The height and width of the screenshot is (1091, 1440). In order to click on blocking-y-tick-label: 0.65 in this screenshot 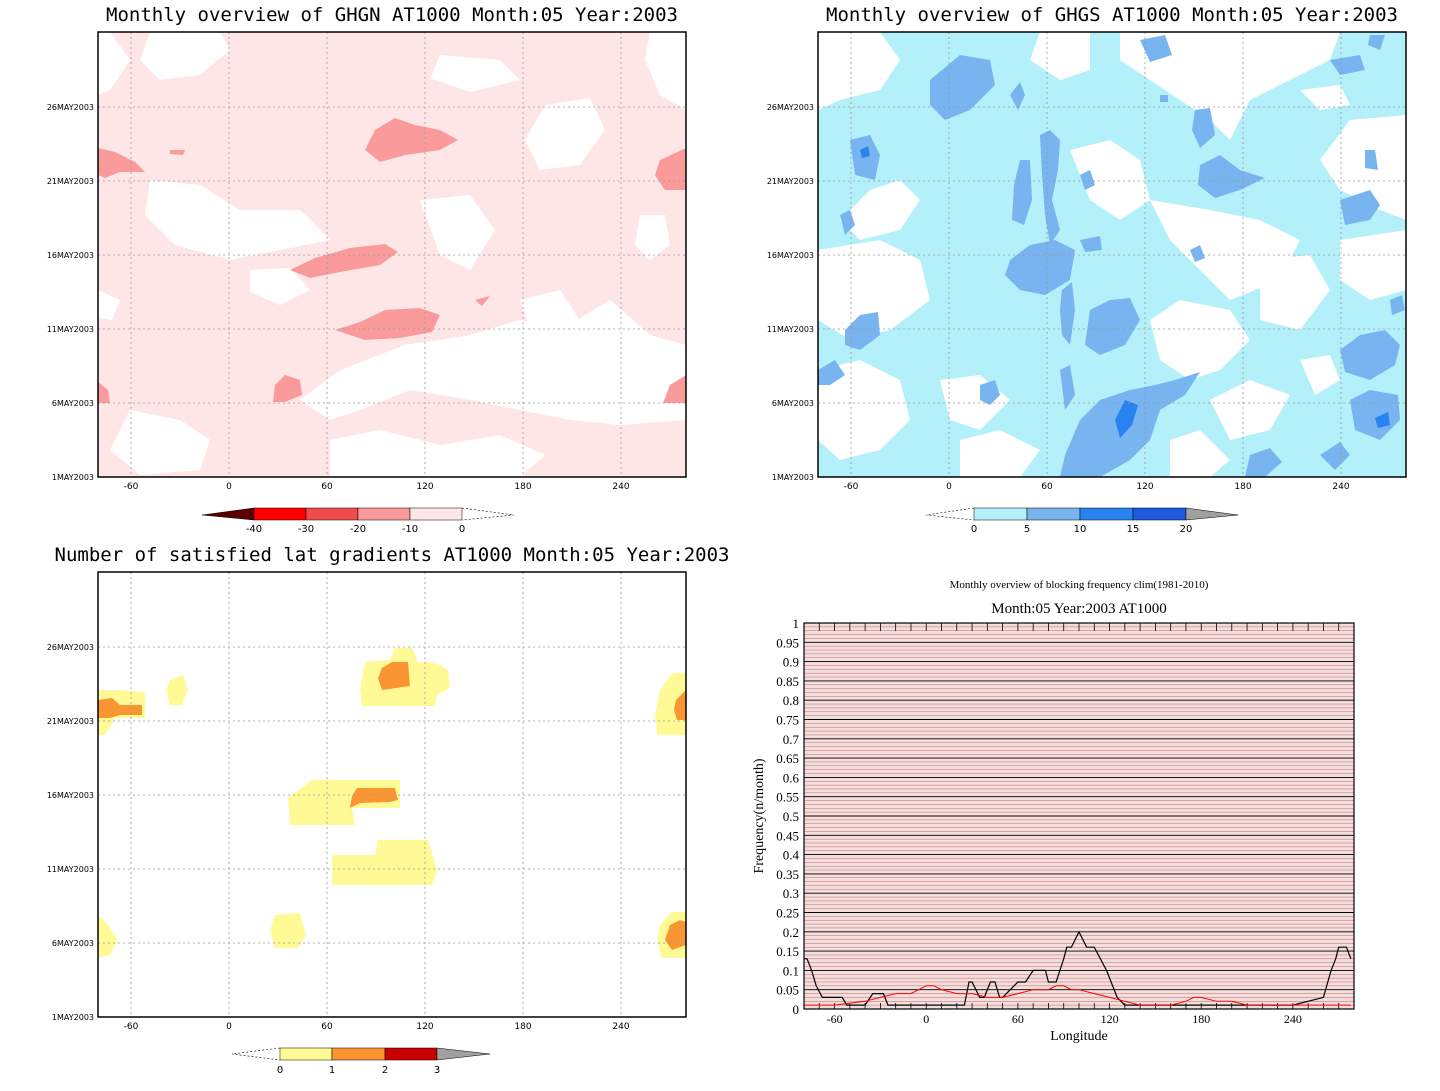, I will do `click(787, 758)`.